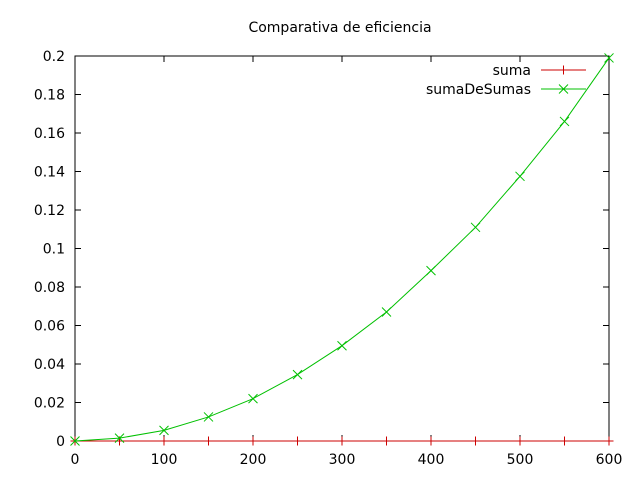 The width and height of the screenshot is (640, 480). What do you see at coordinates (49, 327) in the screenshot?
I see `y-tick-label: 0.06` at bounding box center [49, 327].